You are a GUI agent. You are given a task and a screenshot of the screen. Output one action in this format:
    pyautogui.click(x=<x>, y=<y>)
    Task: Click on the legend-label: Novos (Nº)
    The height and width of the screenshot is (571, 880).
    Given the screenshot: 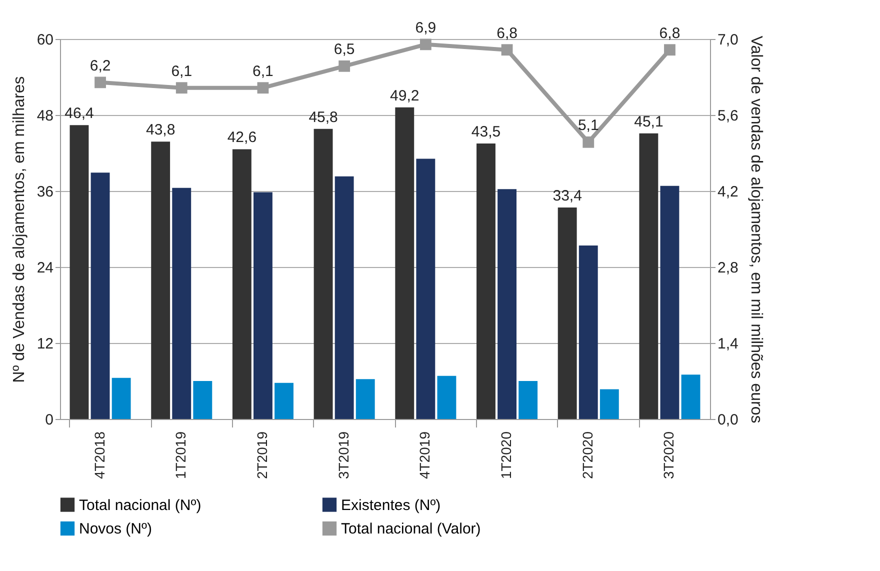 What is the action you would take?
    pyautogui.click(x=115, y=529)
    